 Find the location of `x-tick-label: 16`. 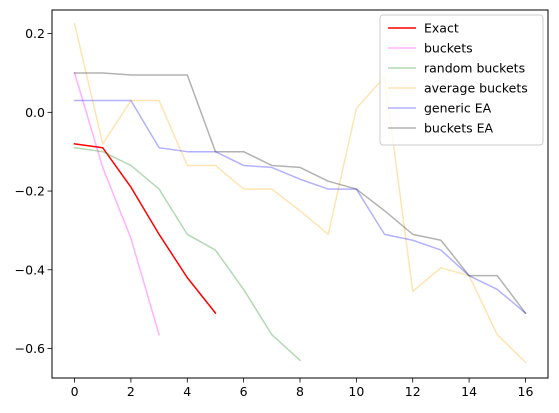

x-tick-label: 16 is located at coordinates (526, 391).